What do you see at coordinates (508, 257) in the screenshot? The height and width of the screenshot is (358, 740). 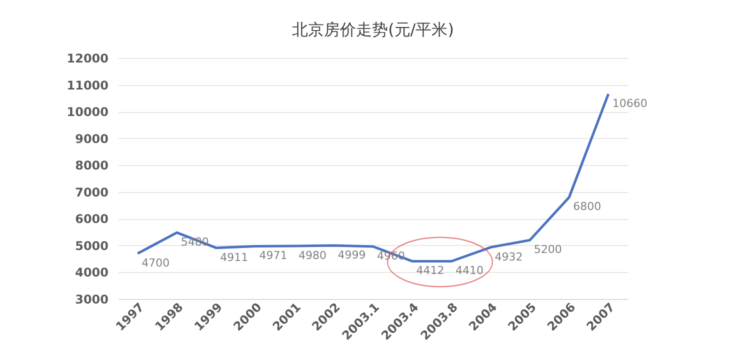 I see `data-label: 4932` at bounding box center [508, 257].